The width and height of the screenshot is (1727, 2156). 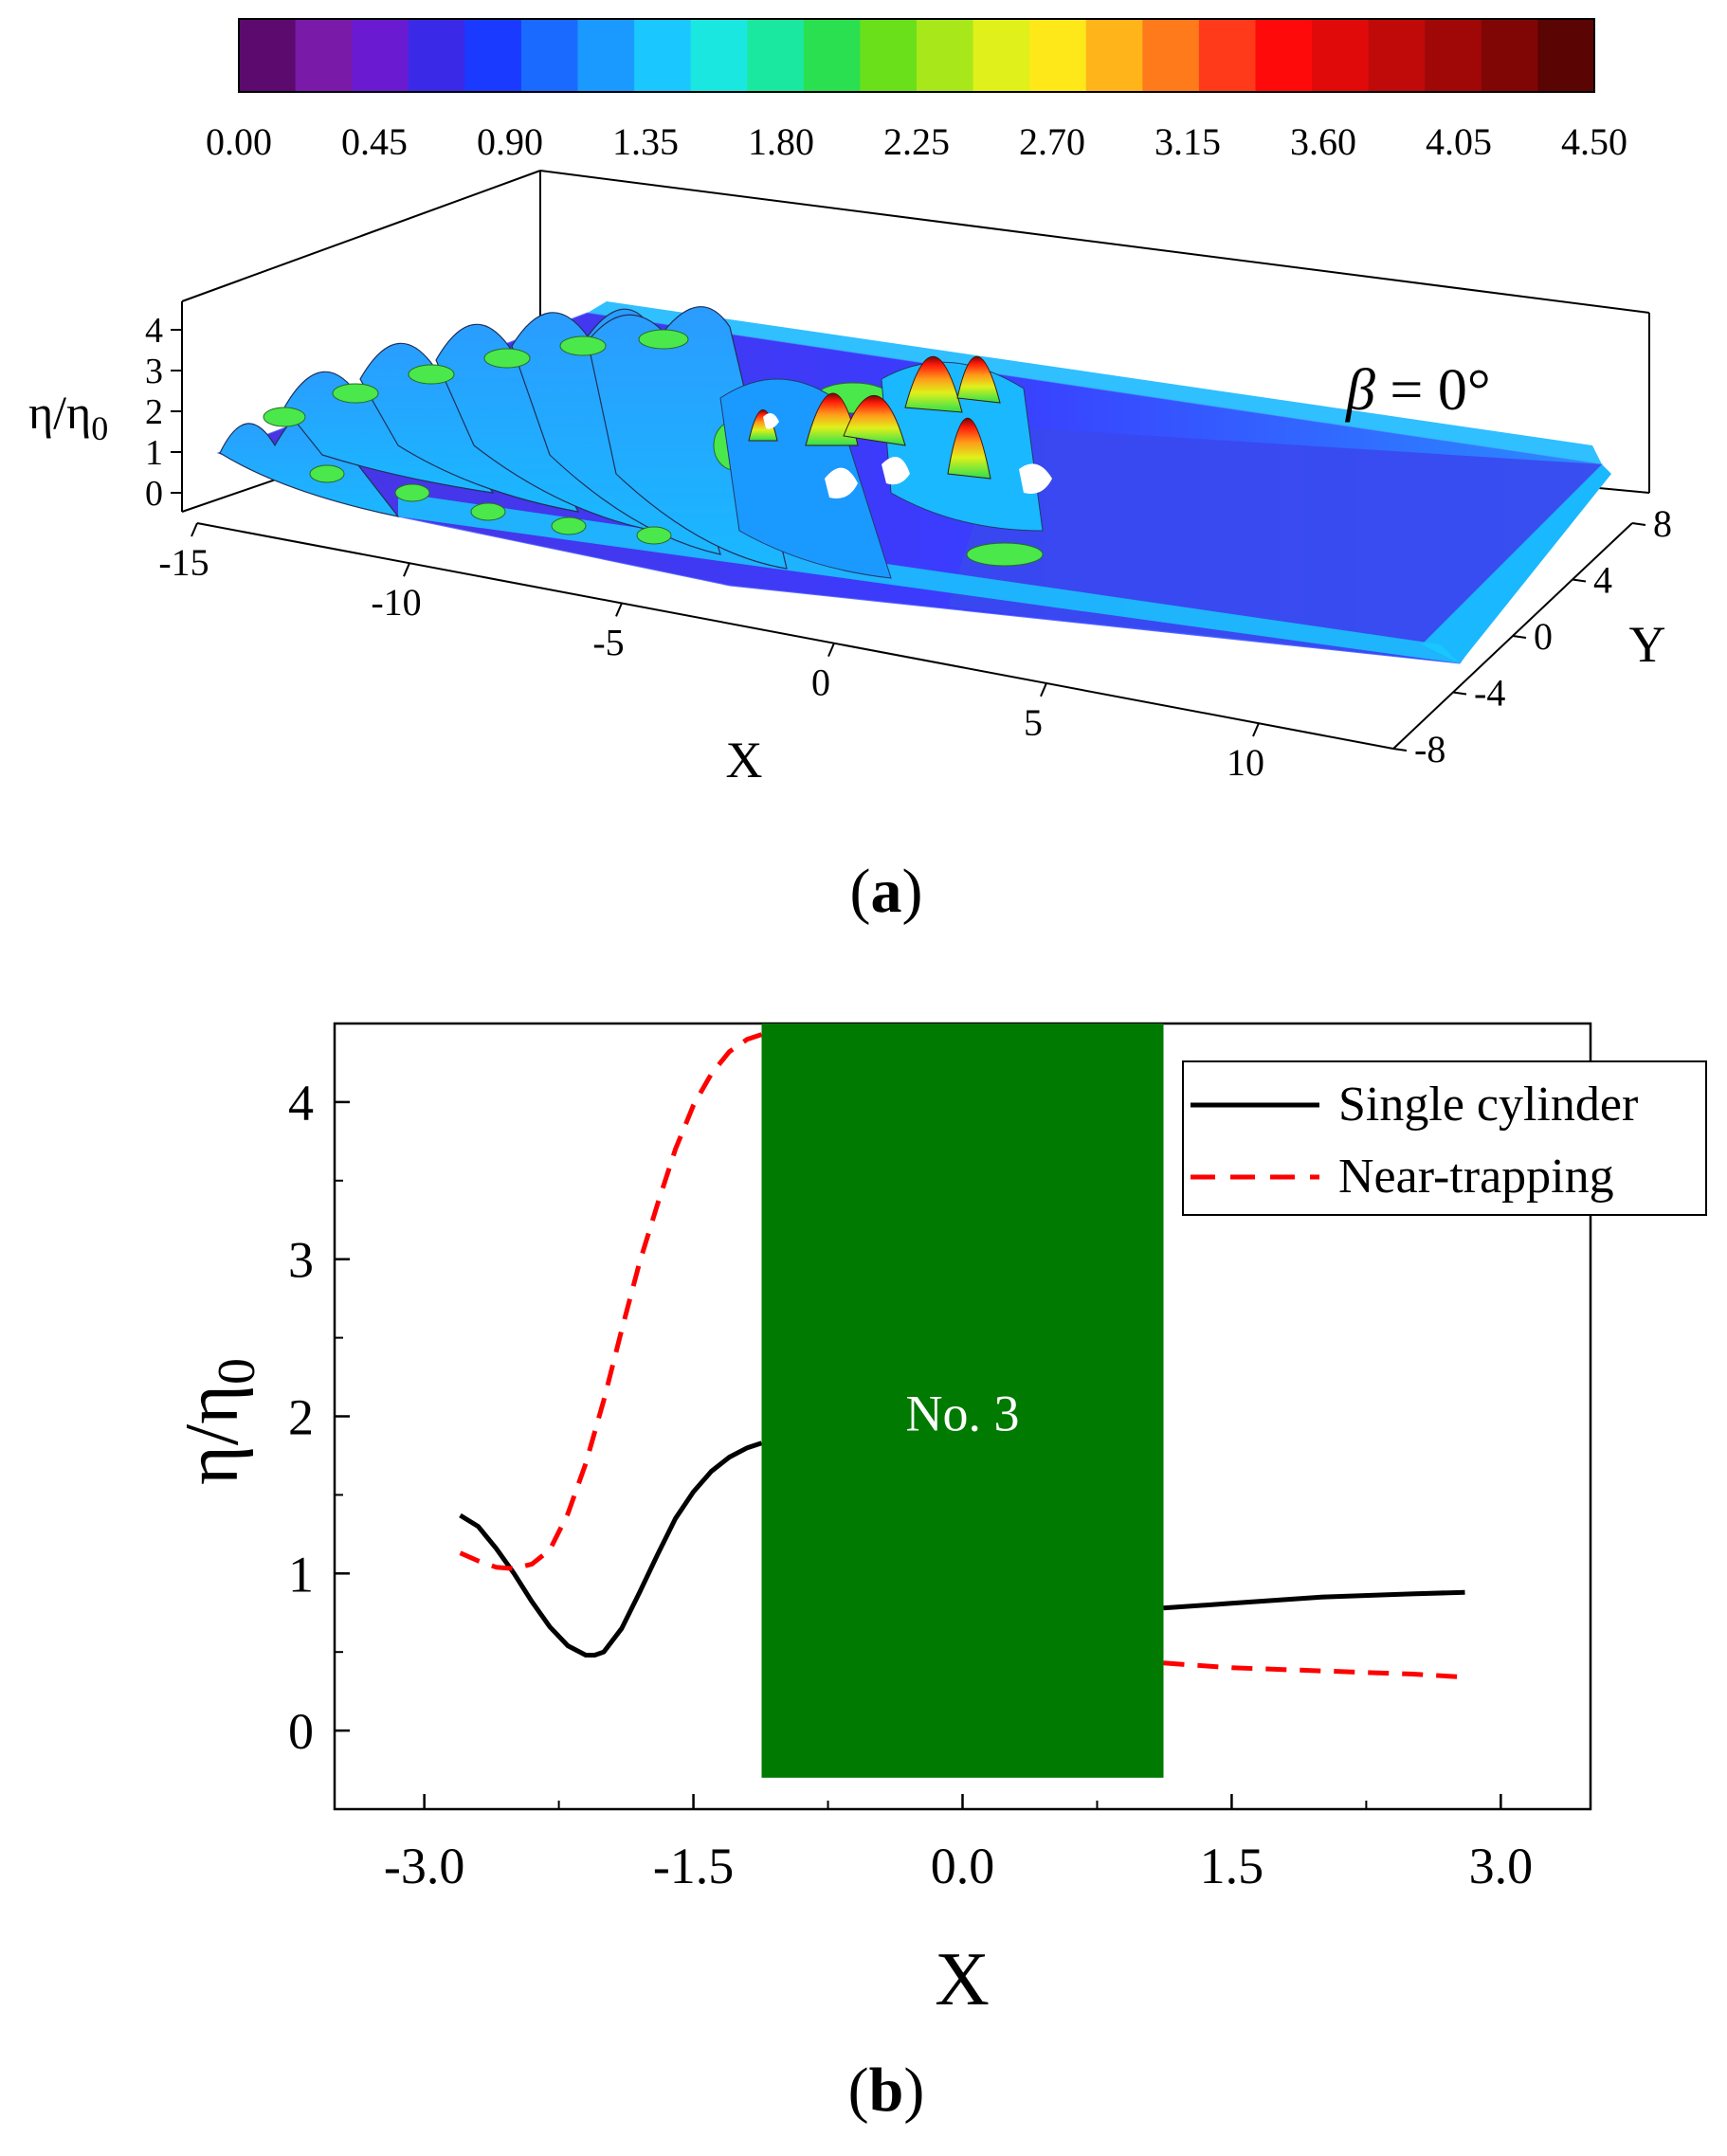 What do you see at coordinates (1188, 141) in the screenshot?
I see `colorbar-tick-label: 3.15` at bounding box center [1188, 141].